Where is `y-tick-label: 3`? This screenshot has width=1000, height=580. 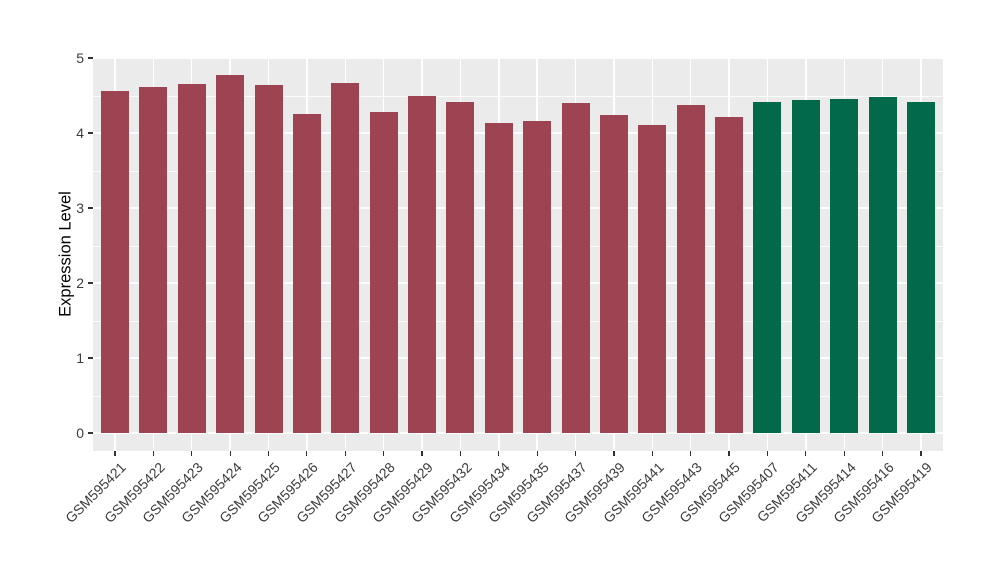 y-tick-label: 3 is located at coordinates (80, 208).